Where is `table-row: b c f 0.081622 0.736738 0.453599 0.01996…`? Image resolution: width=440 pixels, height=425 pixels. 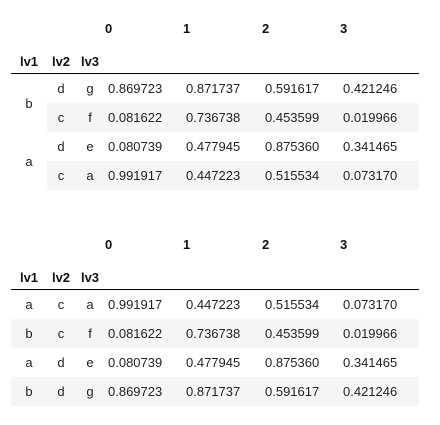
table-row: b c f 0.081622 0.736738 0.453599 0.01996… is located at coordinates (215, 333).